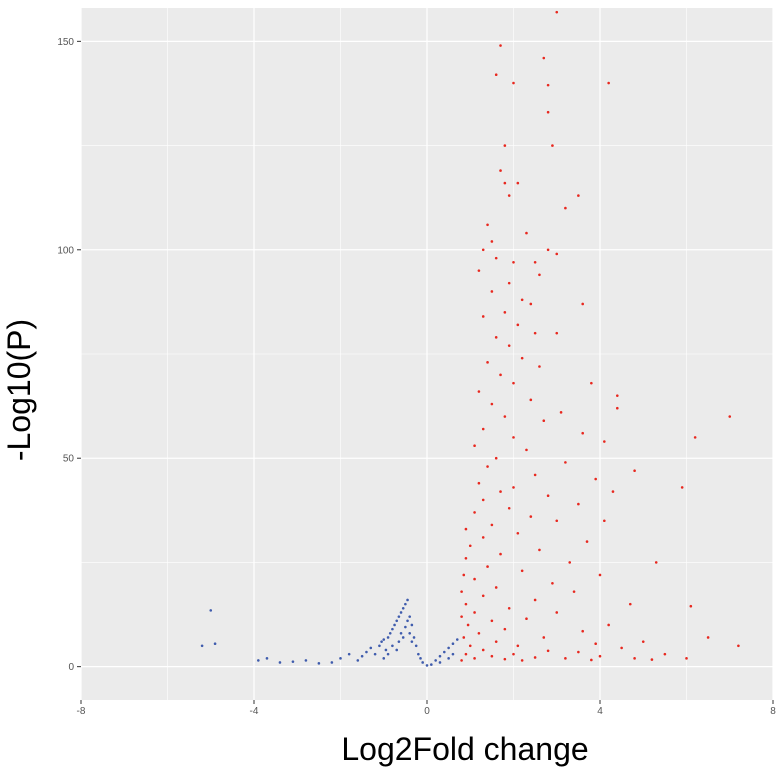 This screenshot has height=769, width=780. Describe the element at coordinates (464, 749) in the screenshot. I see `x-axis-title: Log2Fold change` at that location.